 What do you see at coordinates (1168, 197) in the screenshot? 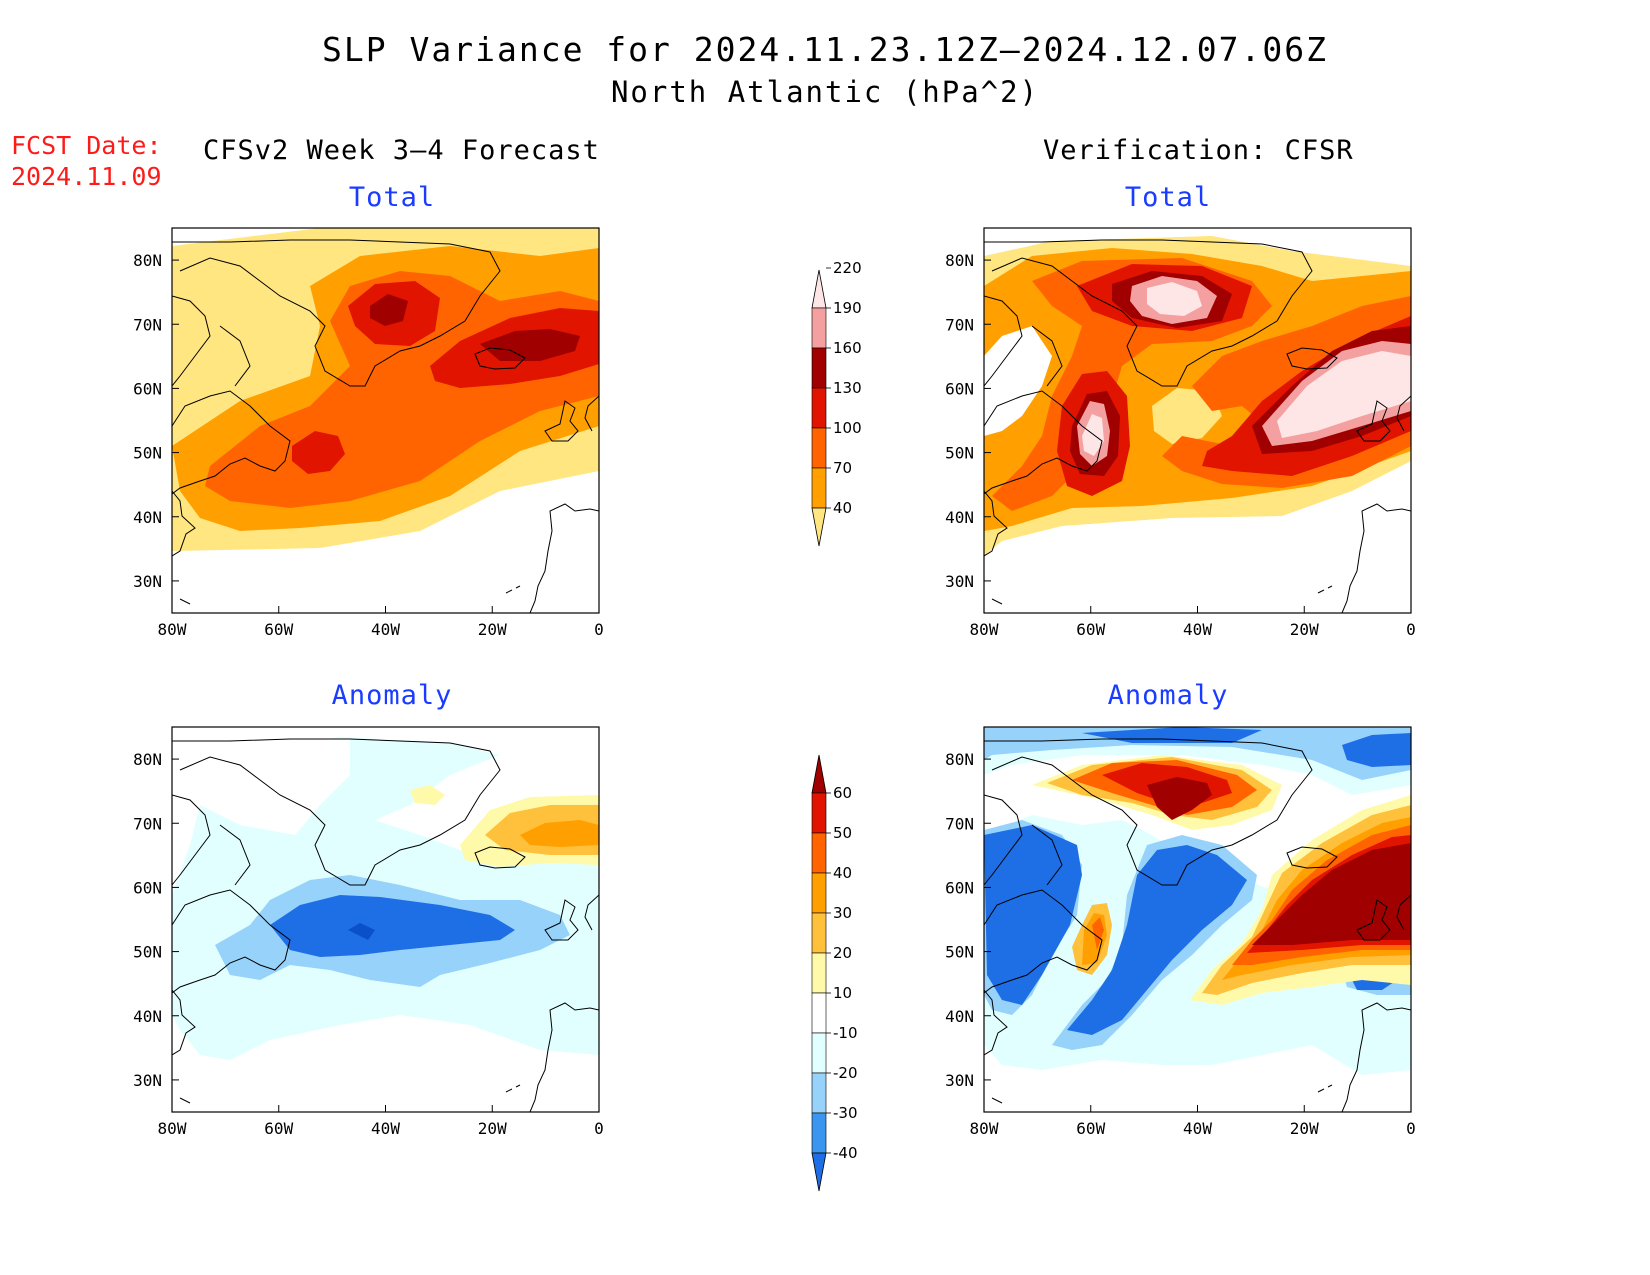
I see `panel-title-verification-total: Total` at bounding box center [1168, 197].